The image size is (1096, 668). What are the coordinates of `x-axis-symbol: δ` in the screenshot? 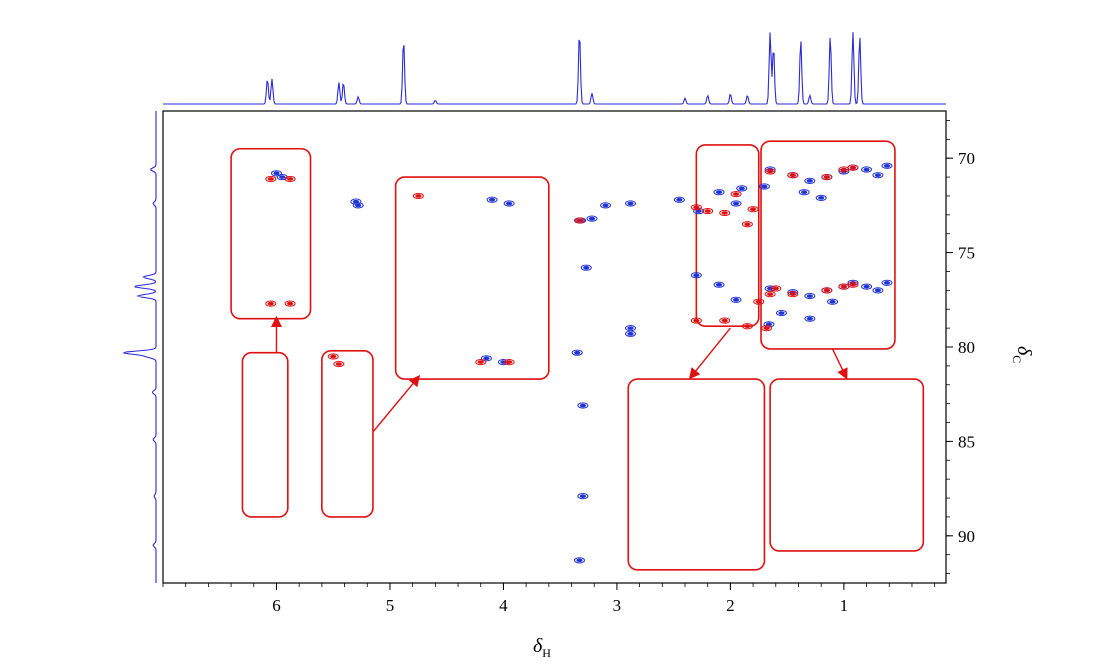 It's located at (538, 646).